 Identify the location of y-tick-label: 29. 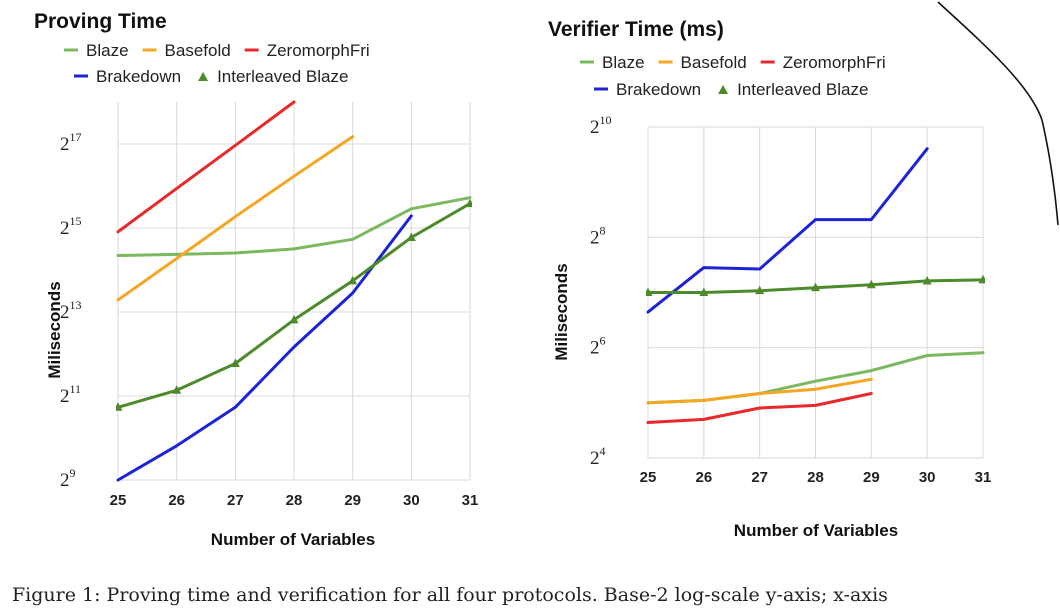
(68, 478).